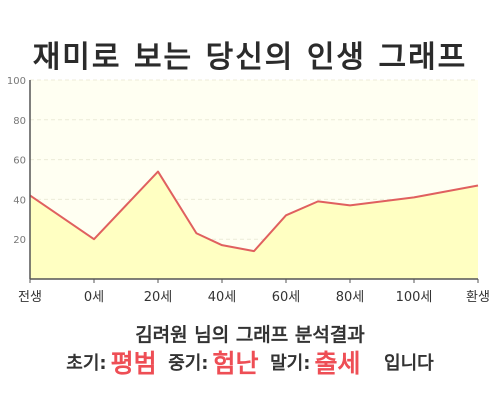  Describe the element at coordinates (337, 363) in the screenshot. I see `late-value: 출세` at that location.